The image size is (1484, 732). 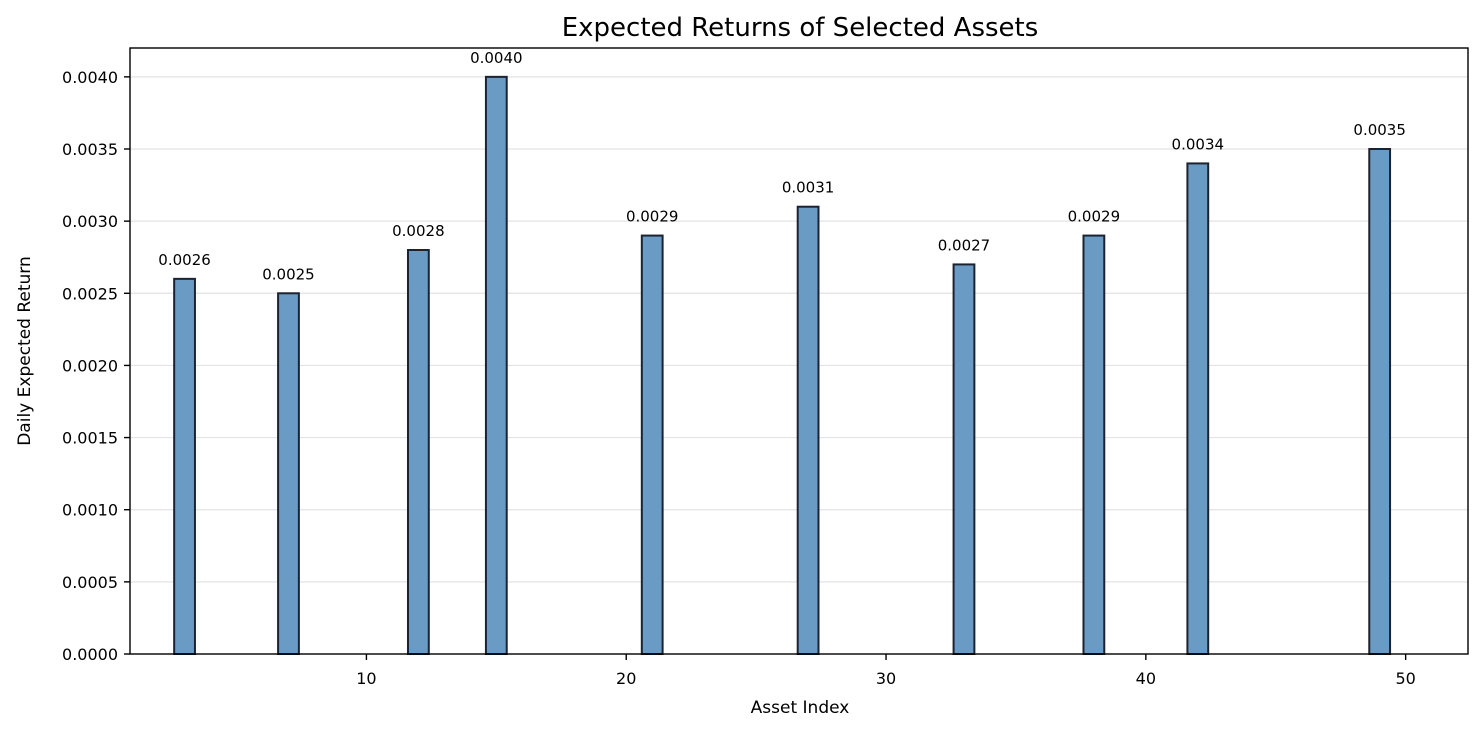 What do you see at coordinates (90, 510) in the screenshot?
I see `y-tick-label: 0.0010` at bounding box center [90, 510].